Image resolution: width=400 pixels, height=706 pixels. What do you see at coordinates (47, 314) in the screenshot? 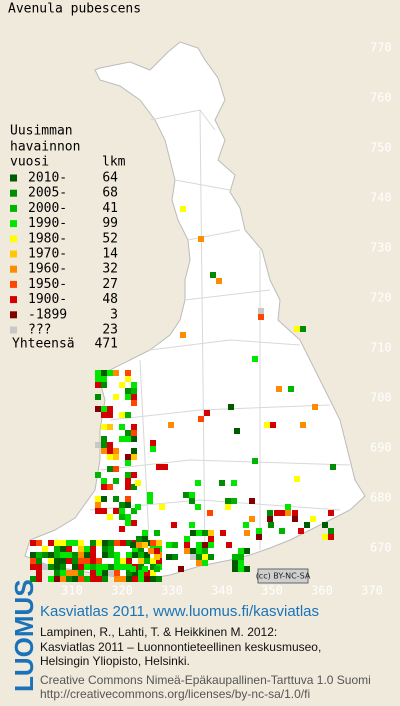
I see `legend-label: -1899` at bounding box center [47, 314].